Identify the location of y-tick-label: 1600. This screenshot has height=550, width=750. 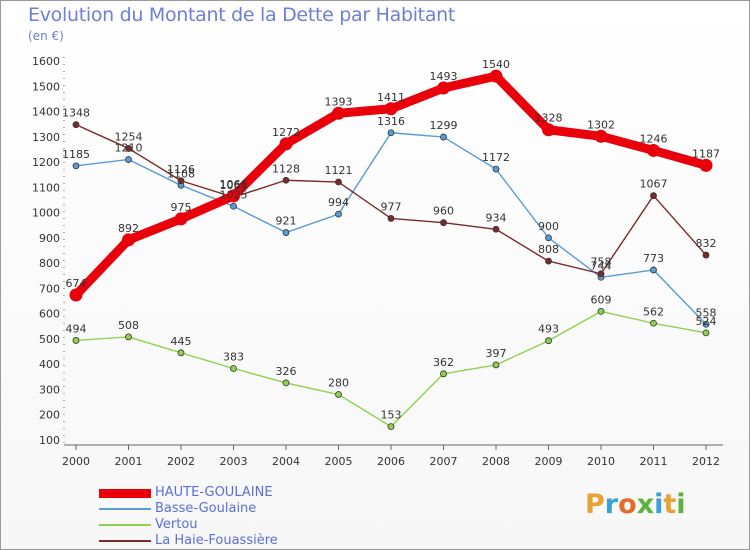
(46, 61).